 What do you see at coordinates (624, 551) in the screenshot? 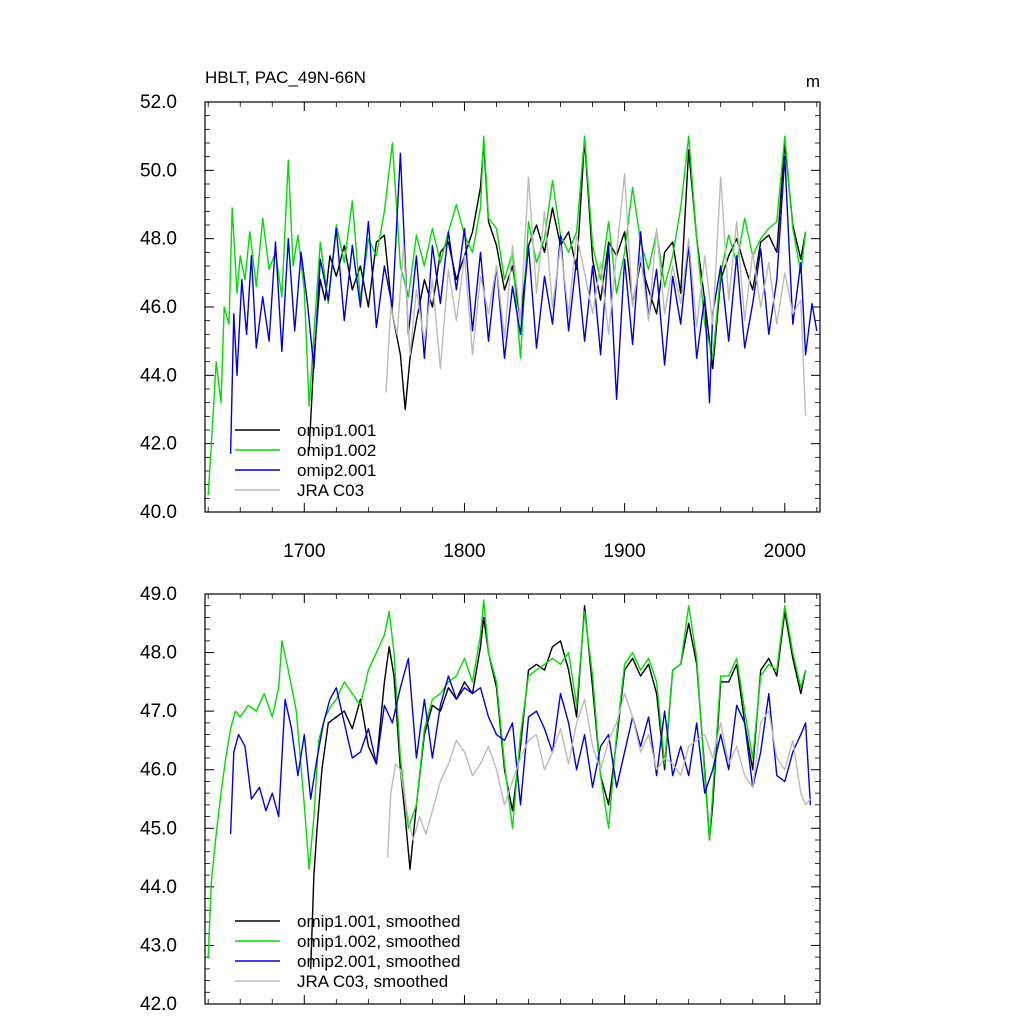
I see `x-tick-label: 1900` at bounding box center [624, 551].